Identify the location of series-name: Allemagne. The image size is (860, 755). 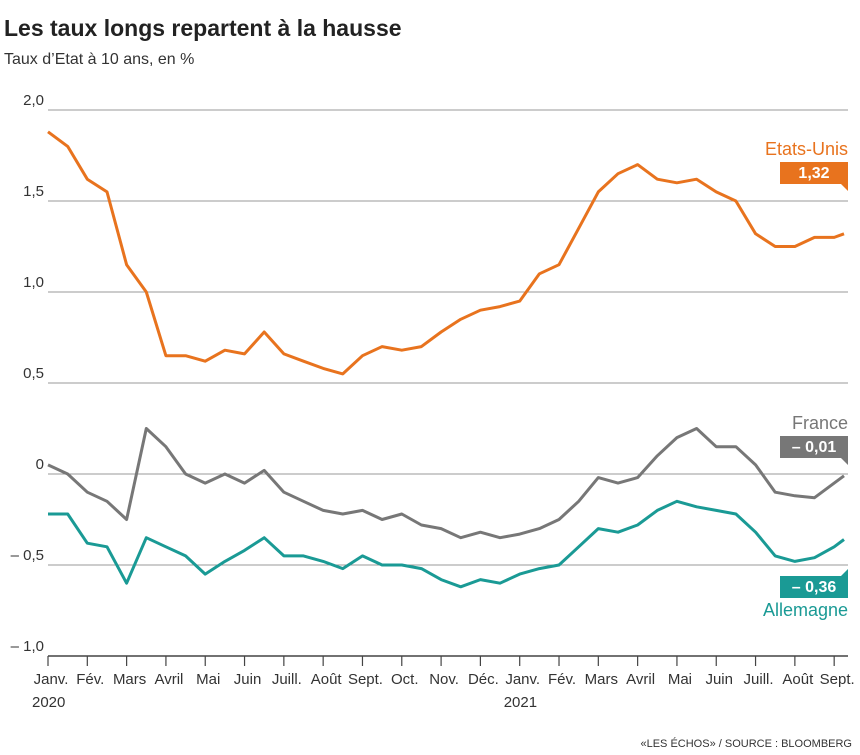
(805, 610).